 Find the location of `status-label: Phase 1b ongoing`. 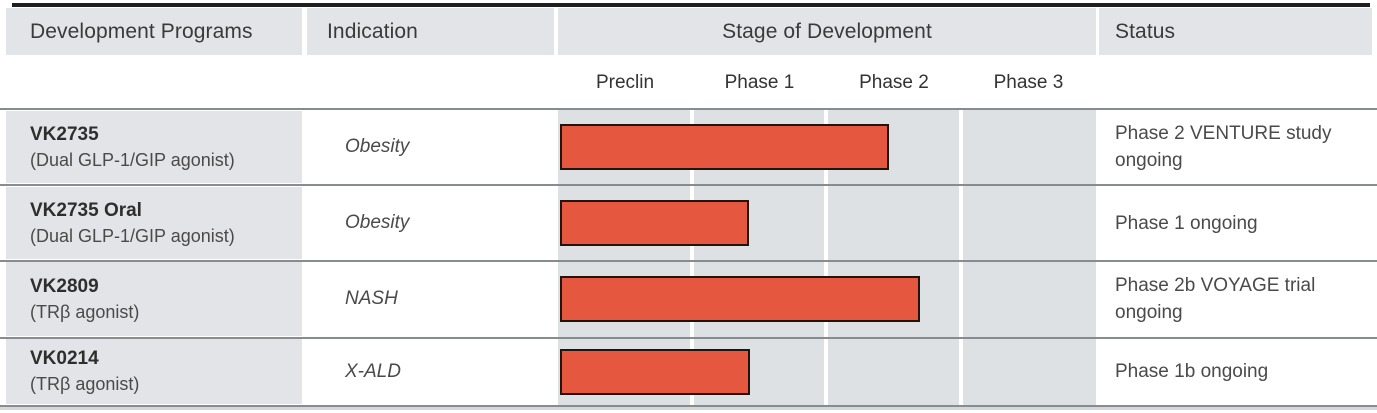

status-label: Phase 1b ongoing is located at coordinates (1192, 371).